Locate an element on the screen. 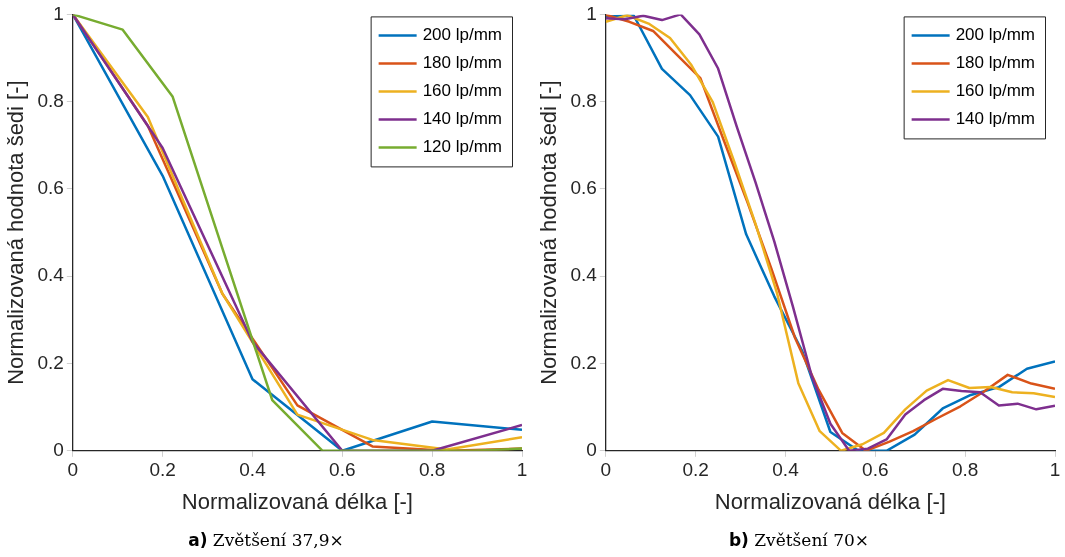 The width and height of the screenshot is (1065, 557). text: a) Zvětšení 37,9× is located at coordinates (266, 540).